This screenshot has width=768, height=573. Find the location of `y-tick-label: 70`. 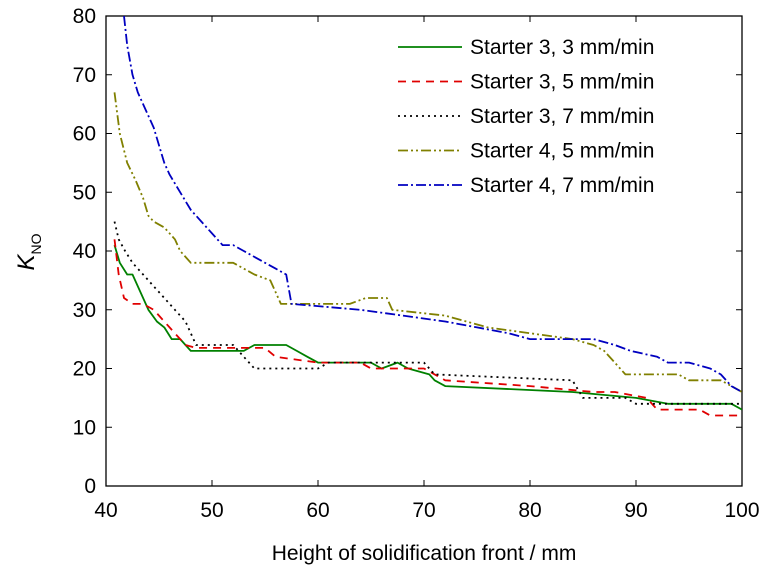

y-tick-label: 70 is located at coordinates (84, 75).